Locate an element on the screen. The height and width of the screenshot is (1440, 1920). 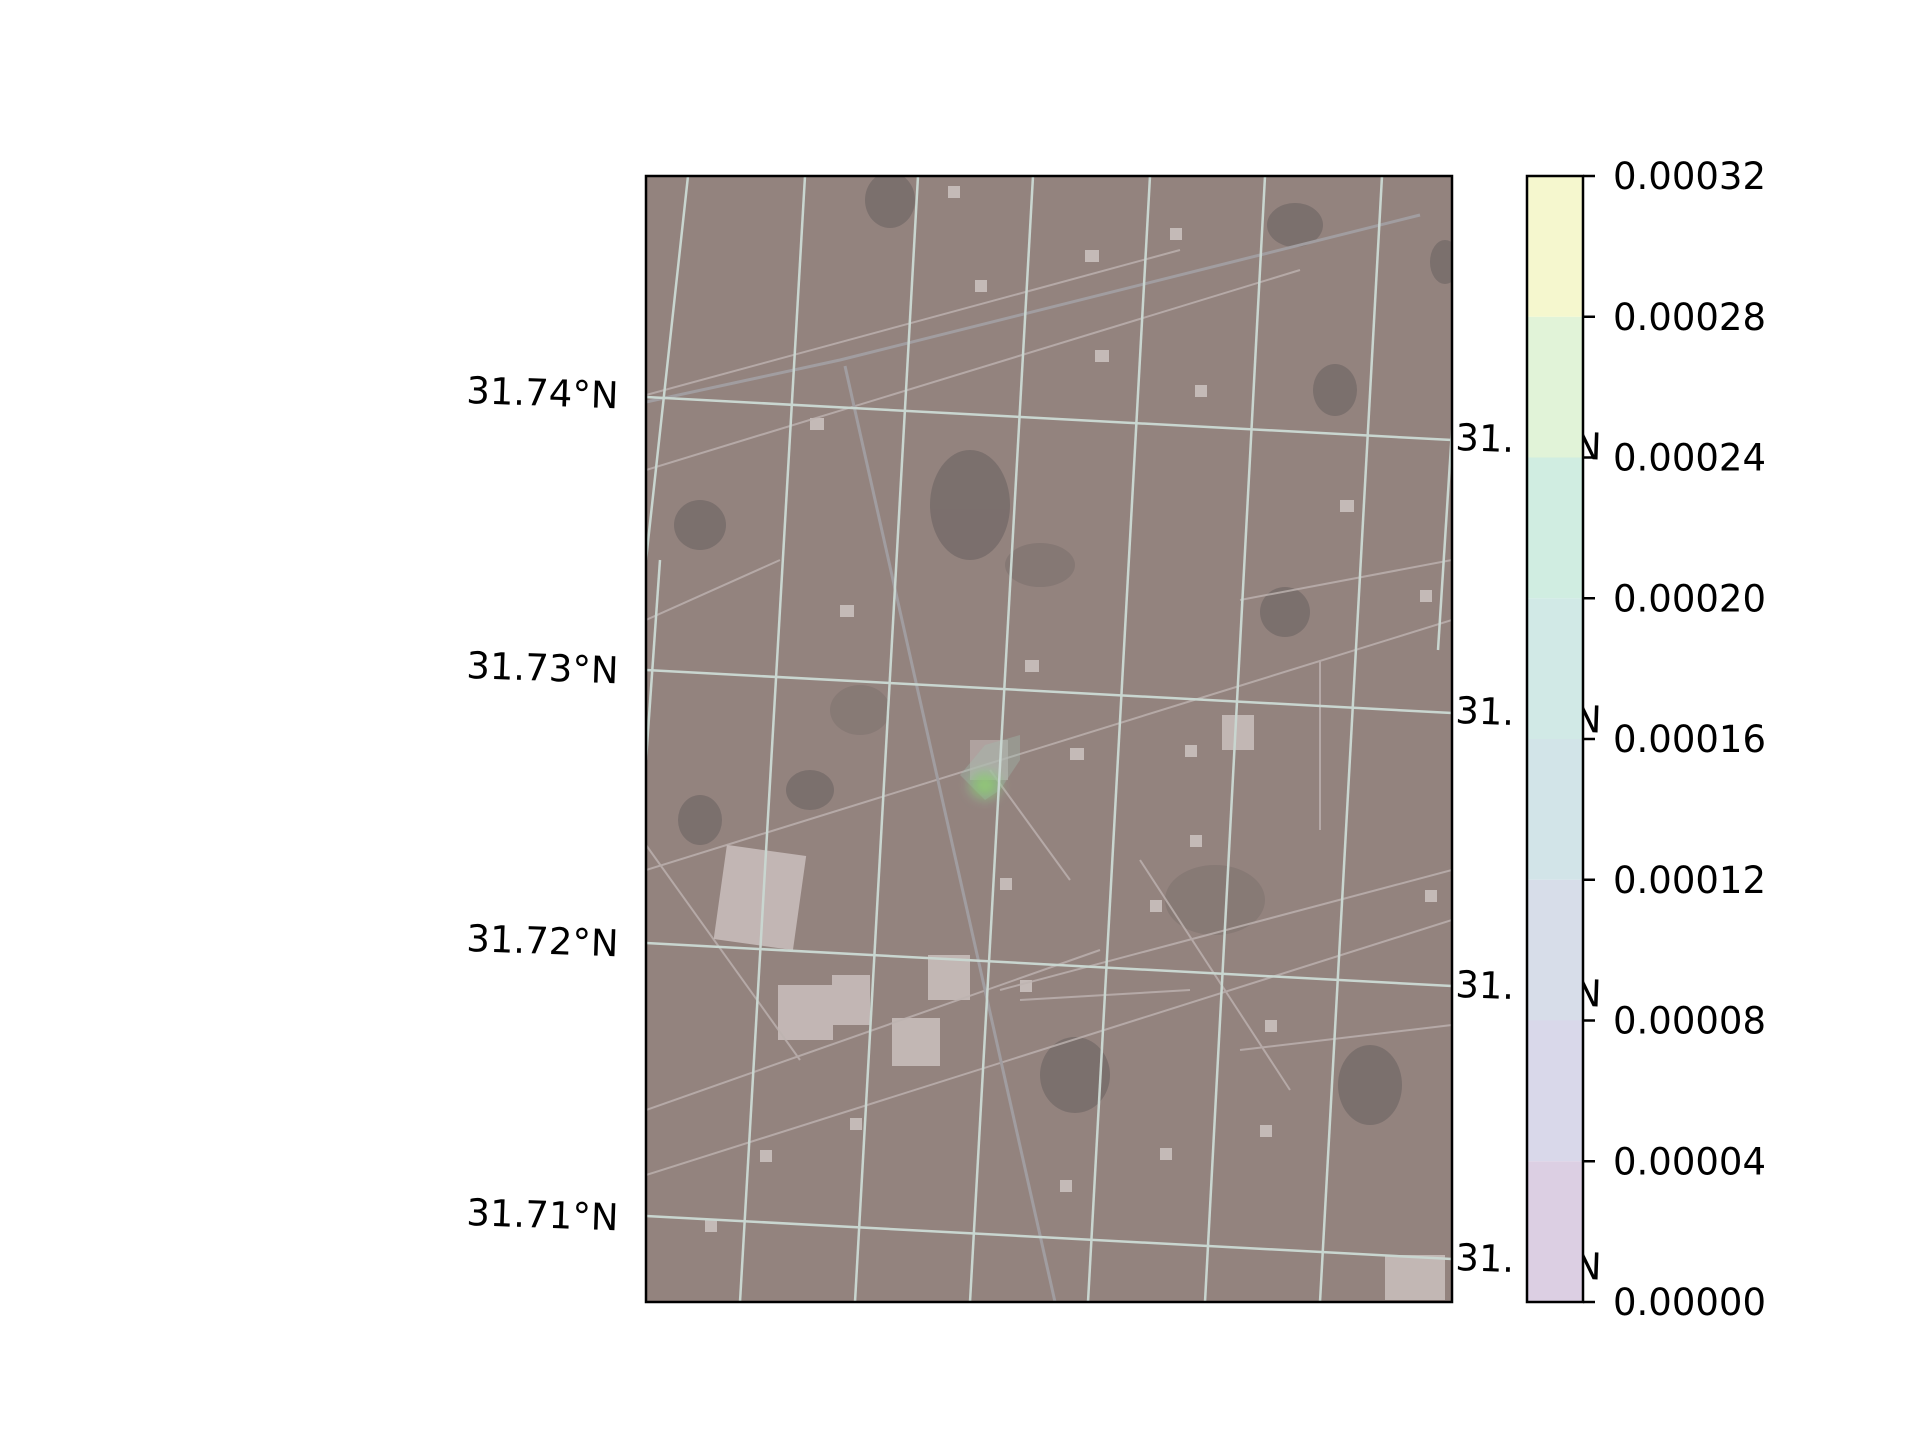
lat-label-left: 31.71°N is located at coordinates (543, 1215).